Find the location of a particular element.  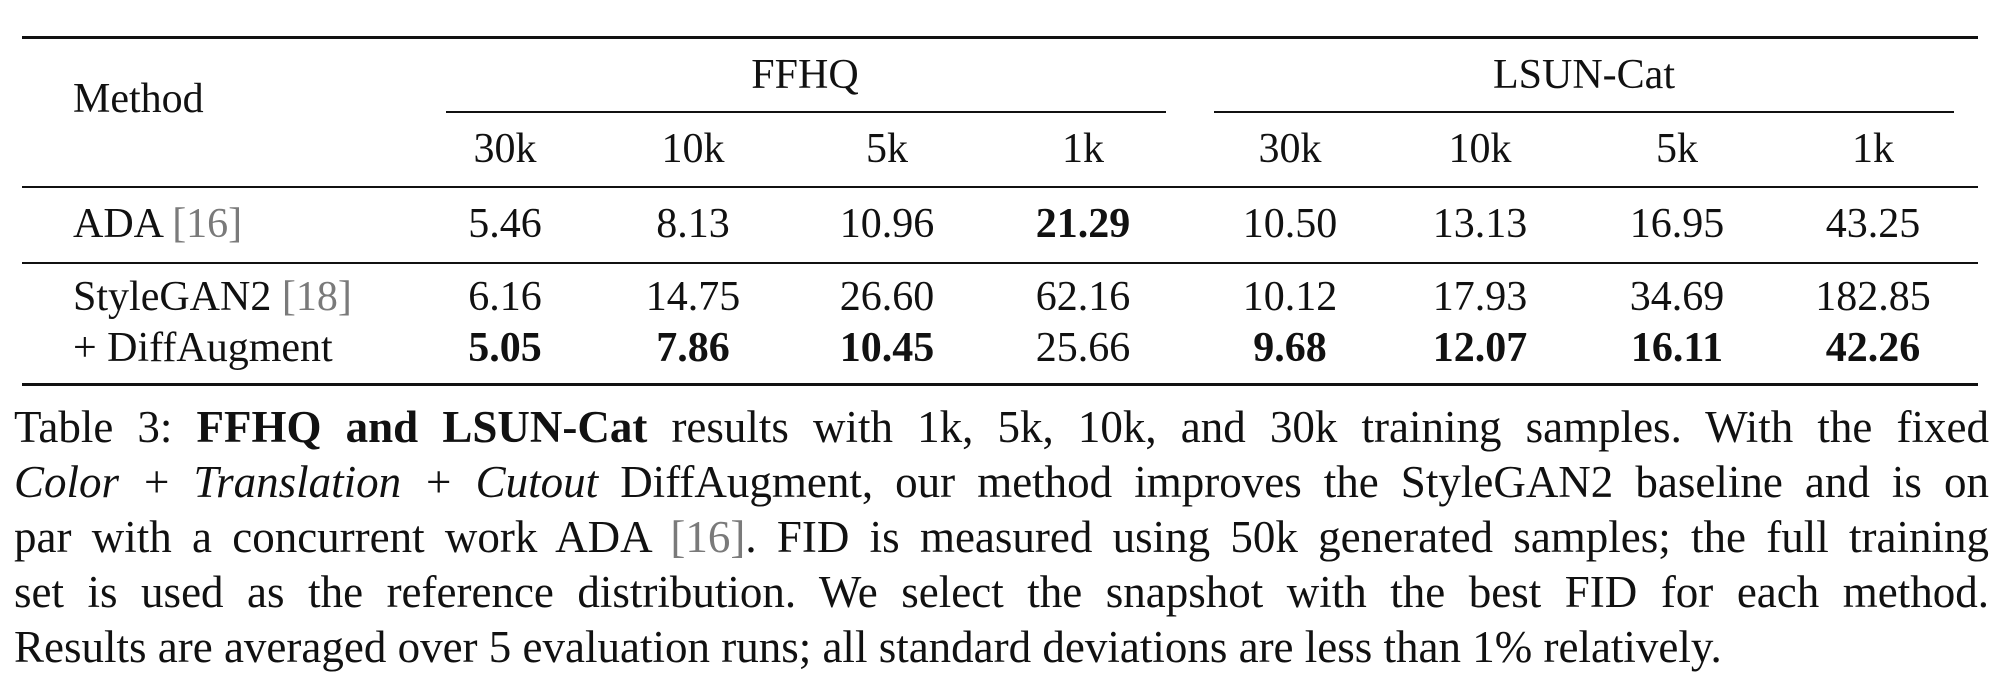

ffhq-group-rule is located at coordinates (806, 112).